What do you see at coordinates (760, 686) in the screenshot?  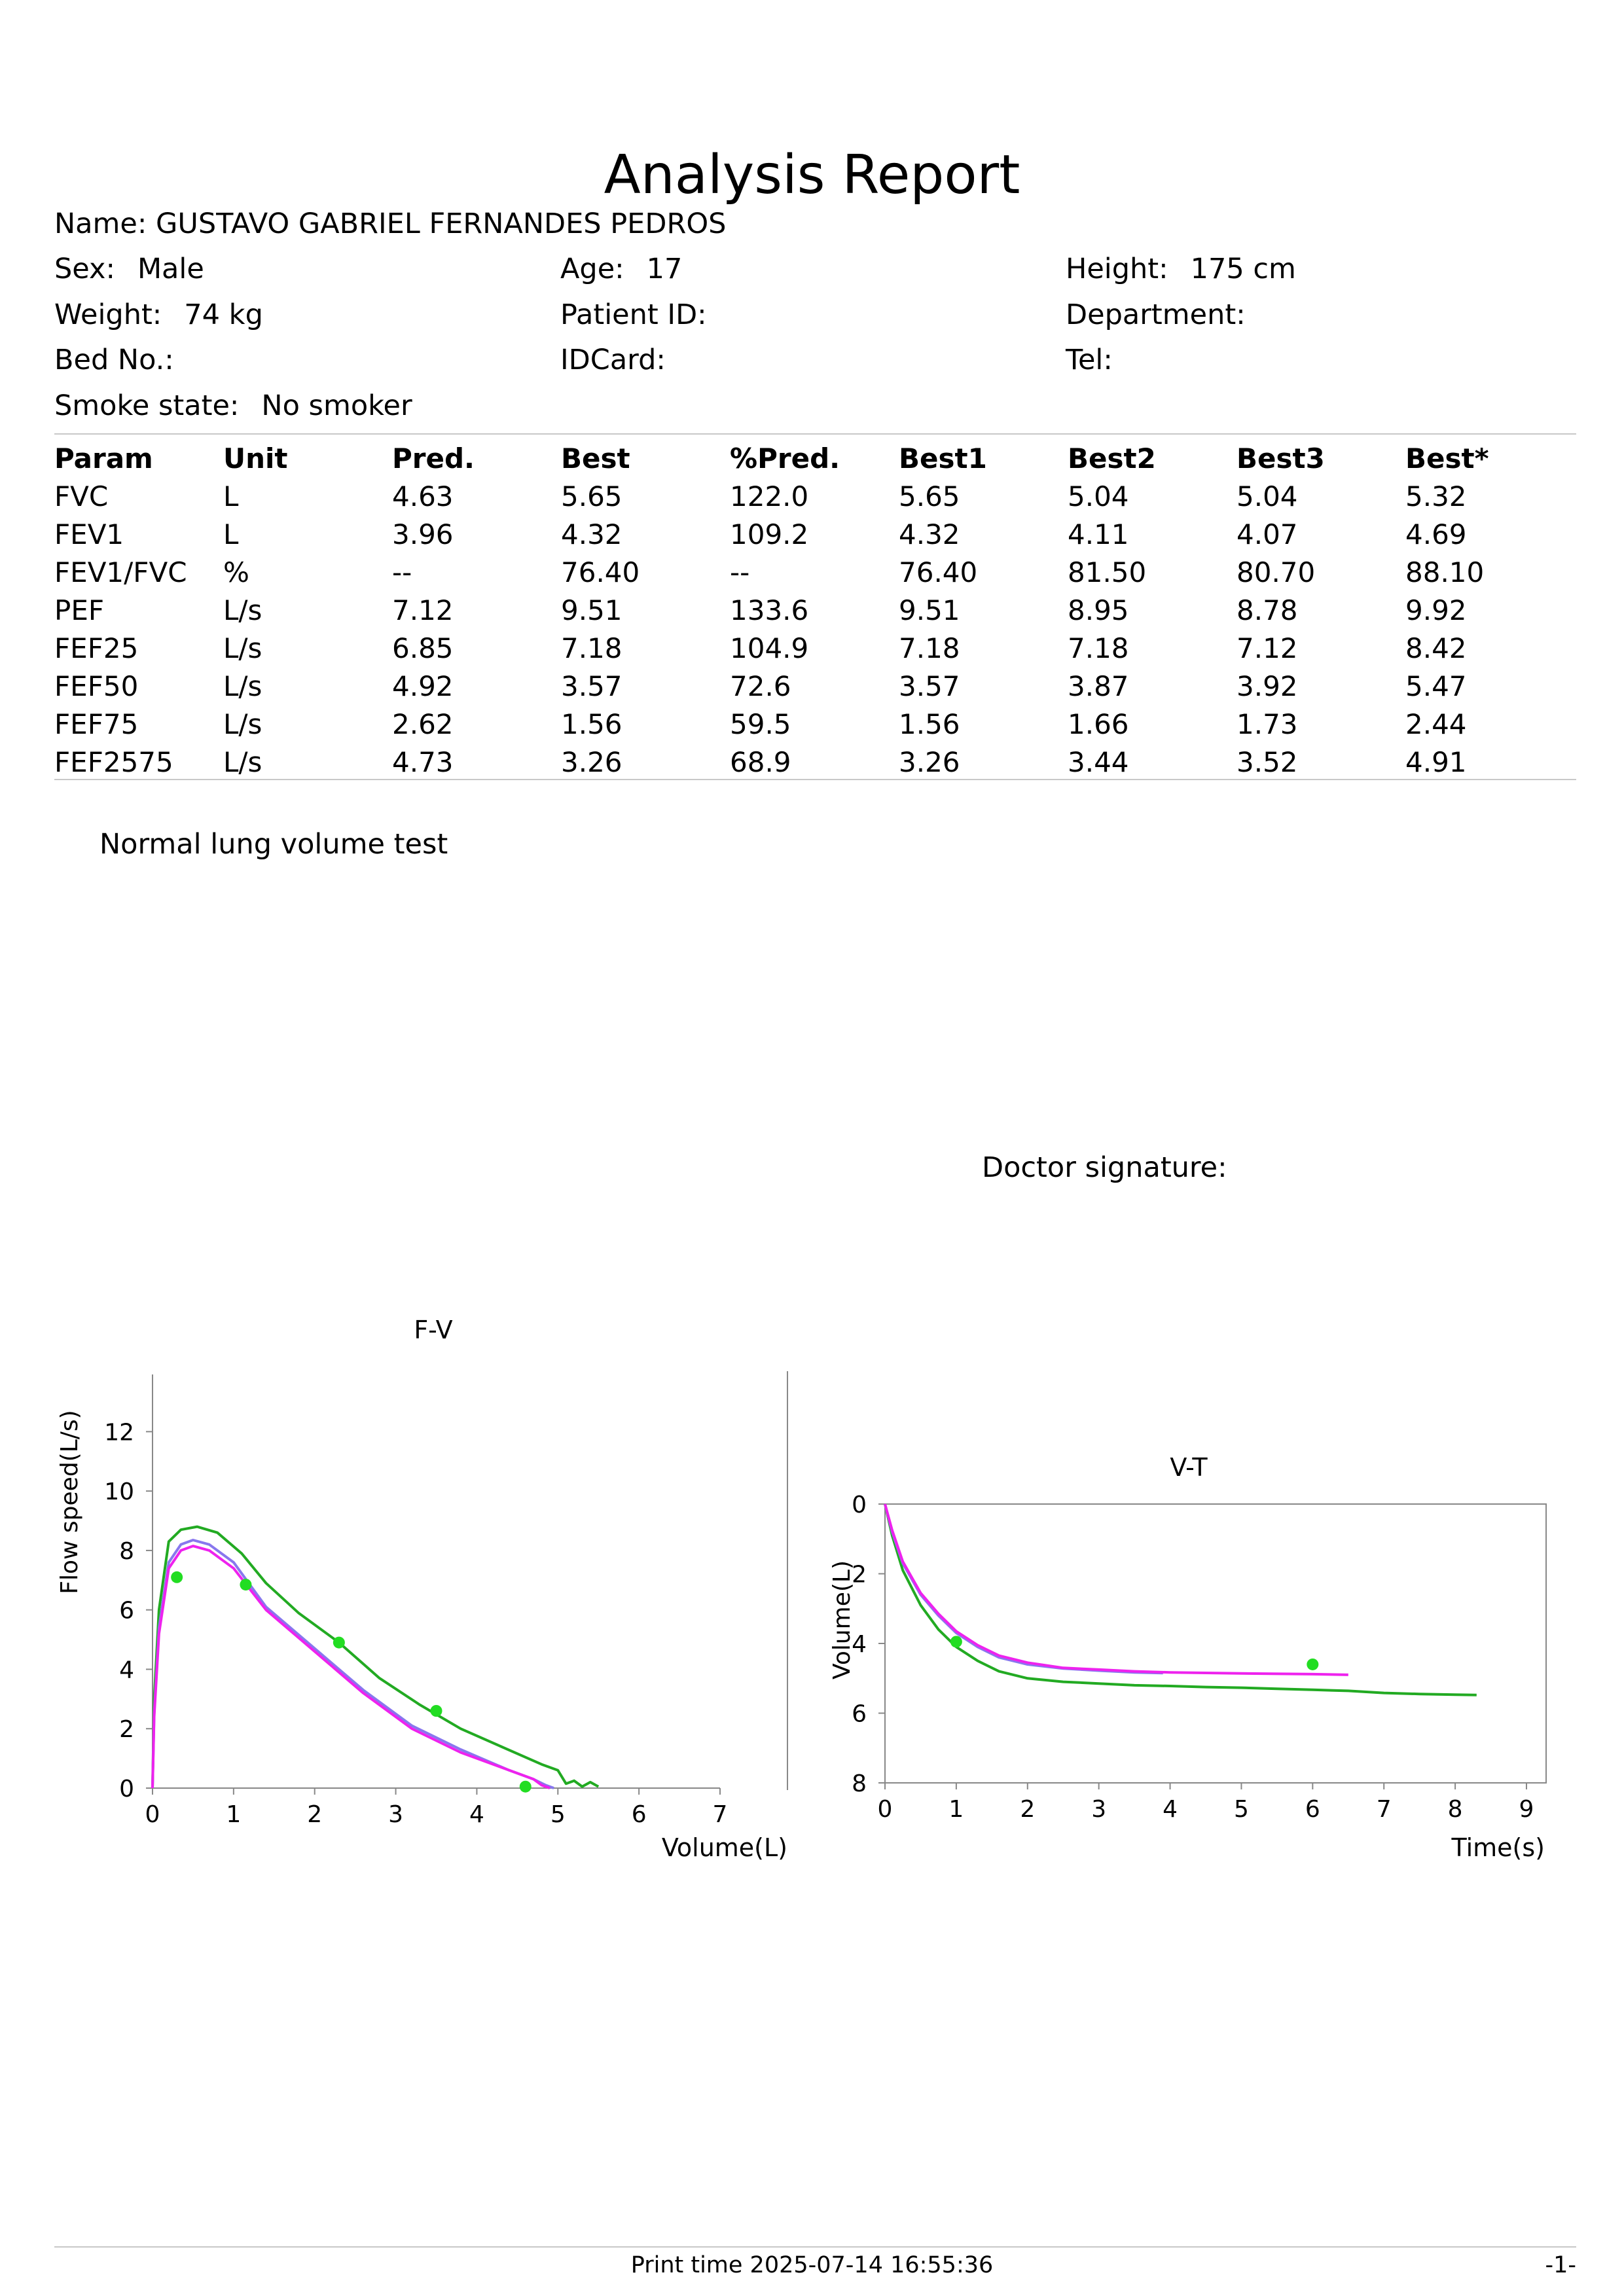 I see `table-cell: 72.6` at bounding box center [760, 686].